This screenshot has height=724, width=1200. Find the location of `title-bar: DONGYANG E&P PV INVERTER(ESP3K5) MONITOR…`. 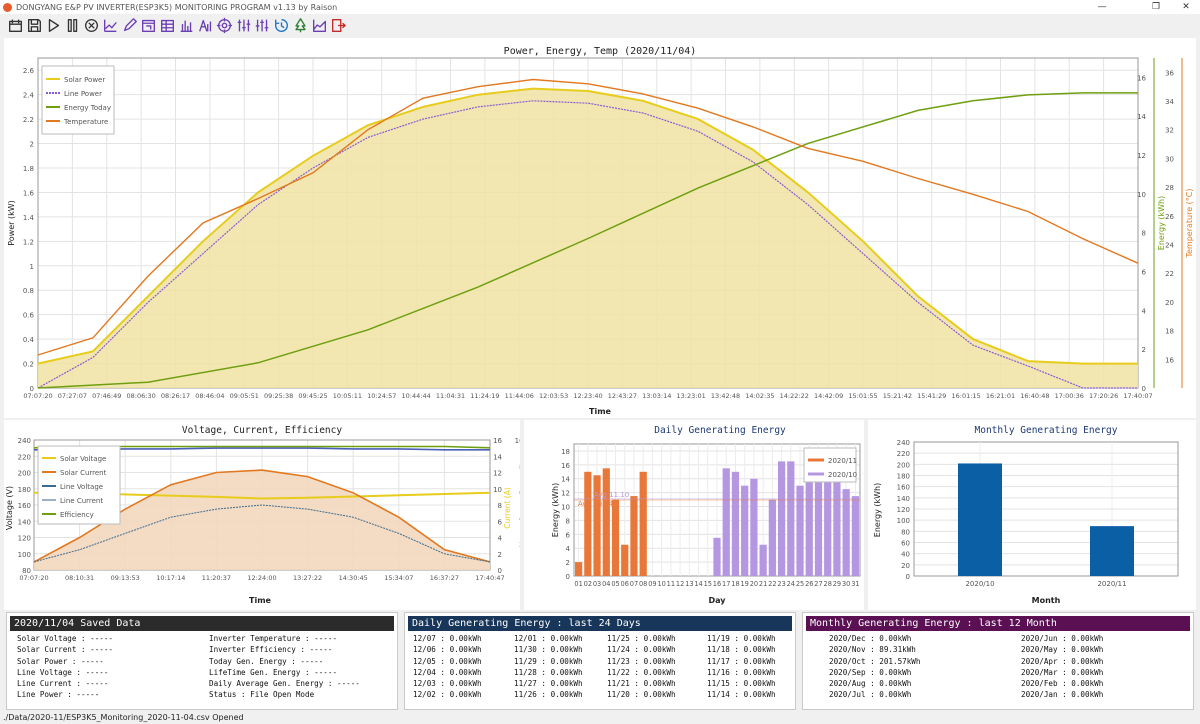

title-bar: DONGYANG E&P PV INVERTER(ESP3K5) MONITOR… is located at coordinates (600, 7).